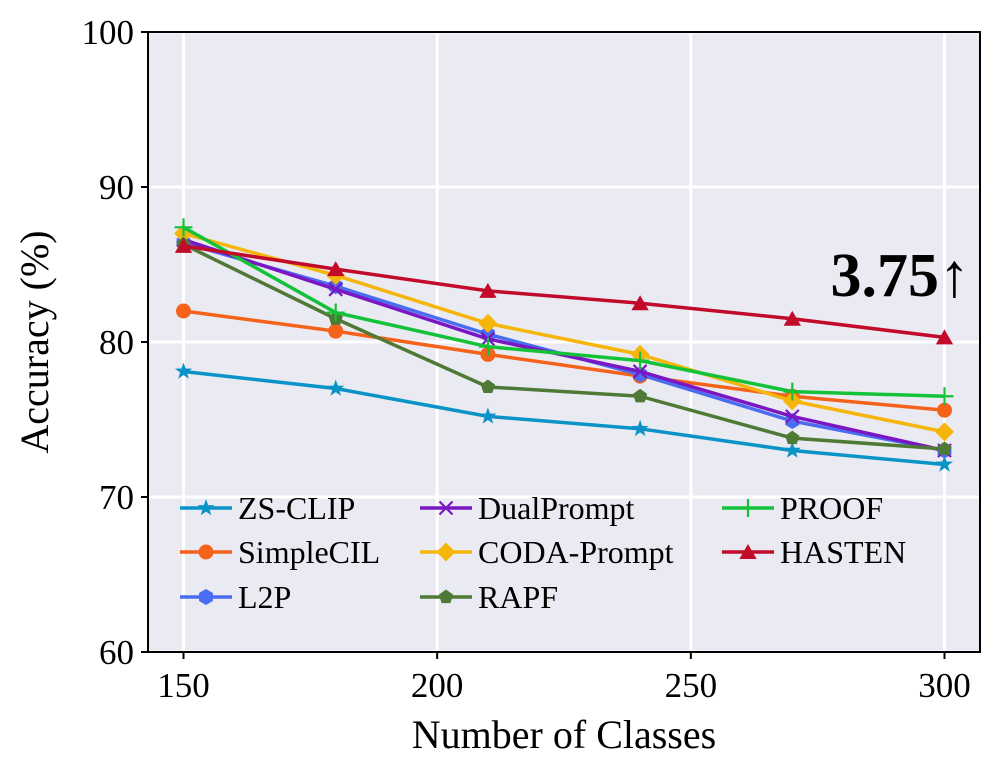  What do you see at coordinates (564, 360) in the screenshot?
I see `series-line-simplecil` at bounding box center [564, 360].